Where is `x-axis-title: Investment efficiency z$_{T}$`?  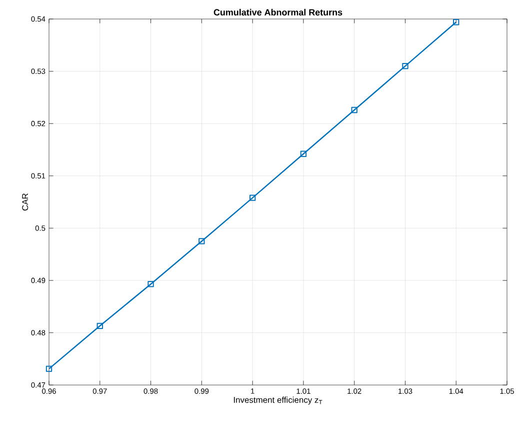 x-axis-title: Investment efficiency z$_{T}$ is located at coordinates (278, 400).